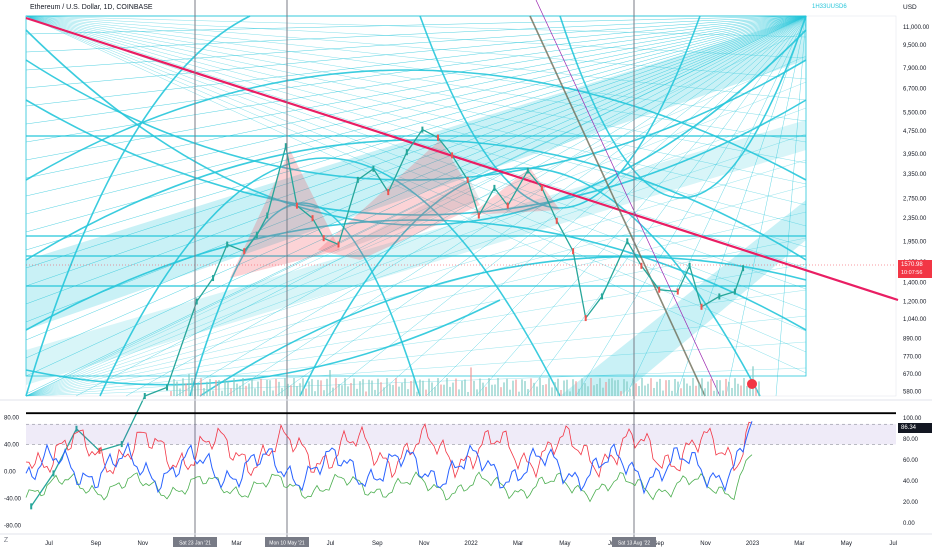  I want to click on price-tick-label: 1,950.00, so click(915, 242).